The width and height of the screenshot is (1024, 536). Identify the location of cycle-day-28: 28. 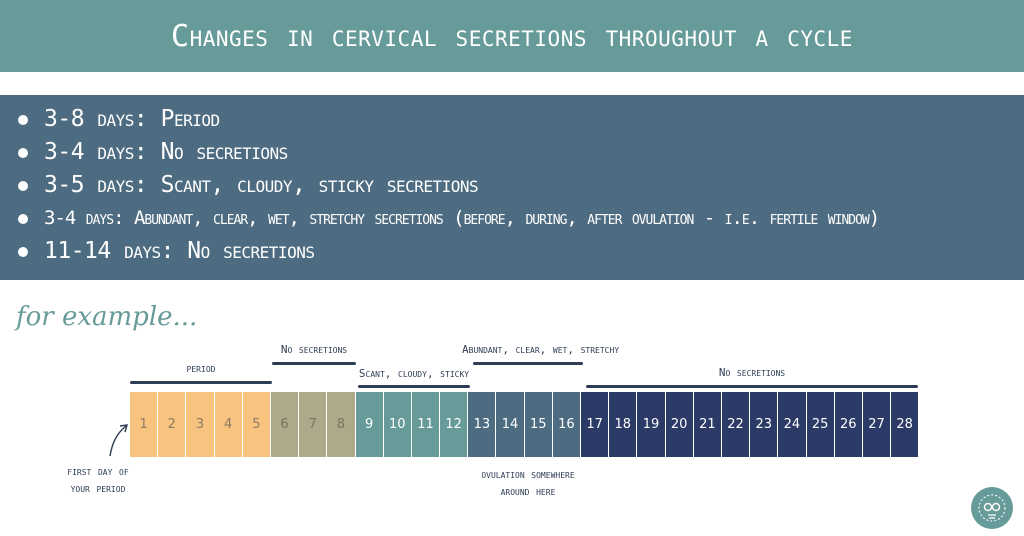
(905, 424).